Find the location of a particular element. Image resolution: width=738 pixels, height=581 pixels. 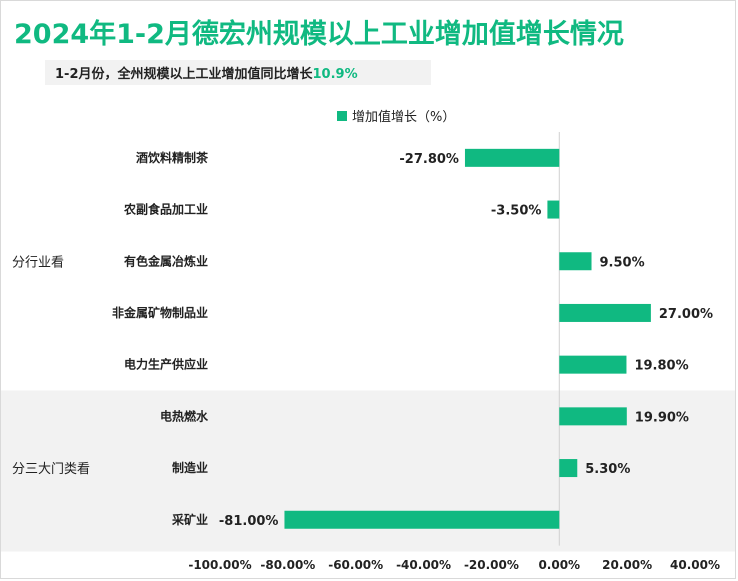

chart-title: 2024年1-2月德宏州规模以上工业增加值增长情况 is located at coordinates (319, 34).